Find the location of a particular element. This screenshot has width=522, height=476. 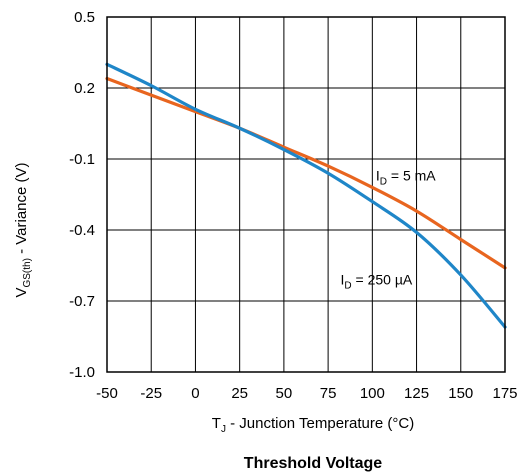

y-tick-label: -1.0 is located at coordinates (82, 372).